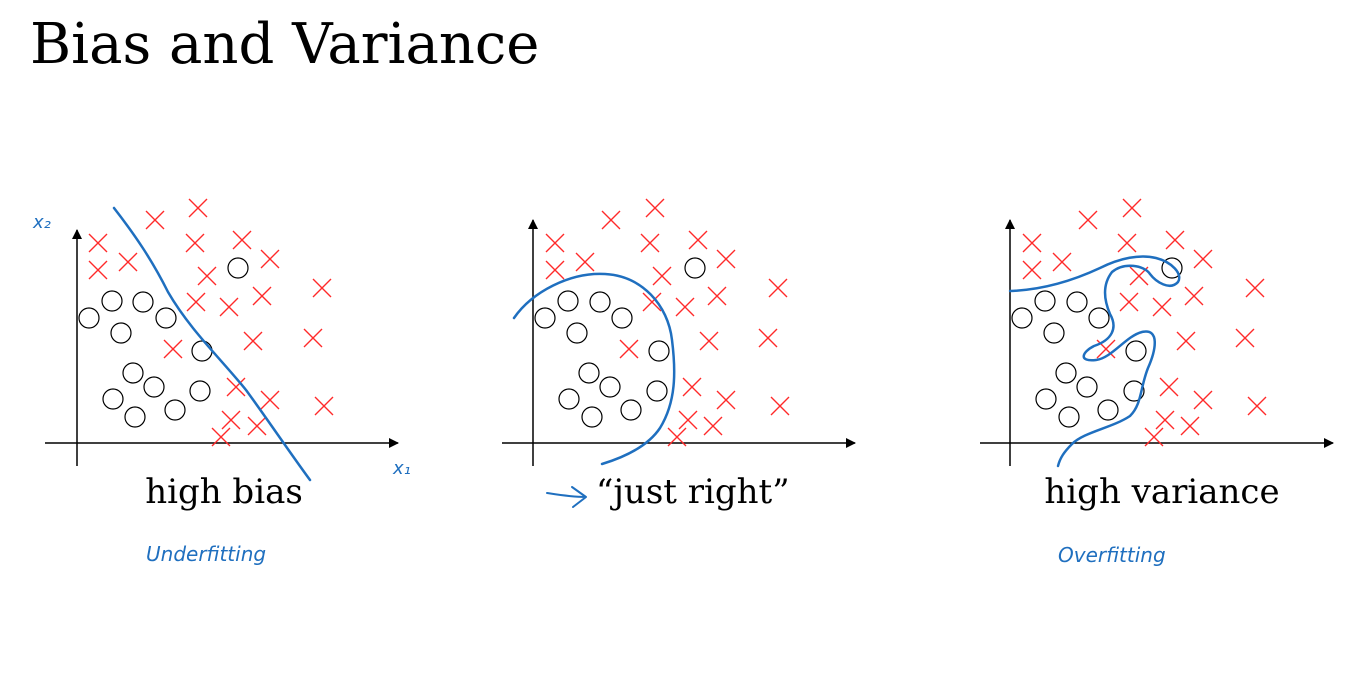 This screenshot has height=693, width=1372. Describe the element at coordinates (41, 222) in the screenshot. I see `x2-label-text: x₂` at that location.